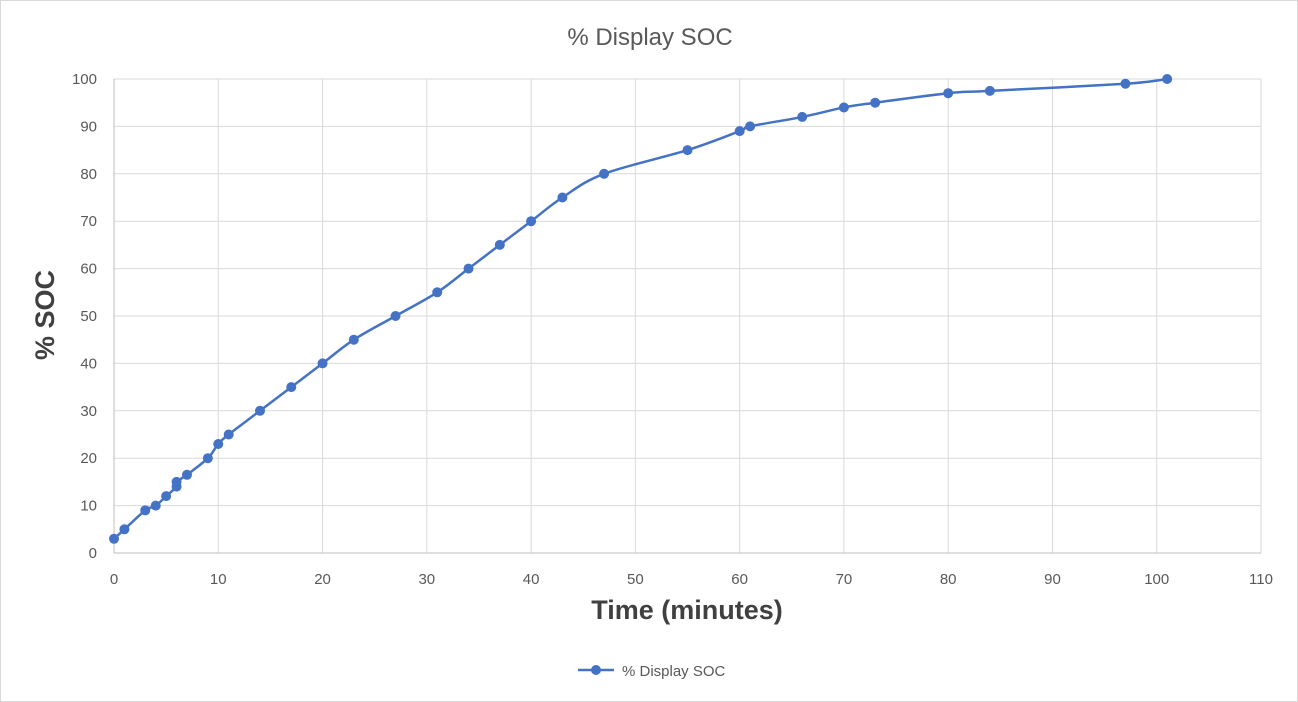 This screenshot has width=1298, height=702. What do you see at coordinates (88, 221) in the screenshot?
I see `y-tick-label: 70` at bounding box center [88, 221].